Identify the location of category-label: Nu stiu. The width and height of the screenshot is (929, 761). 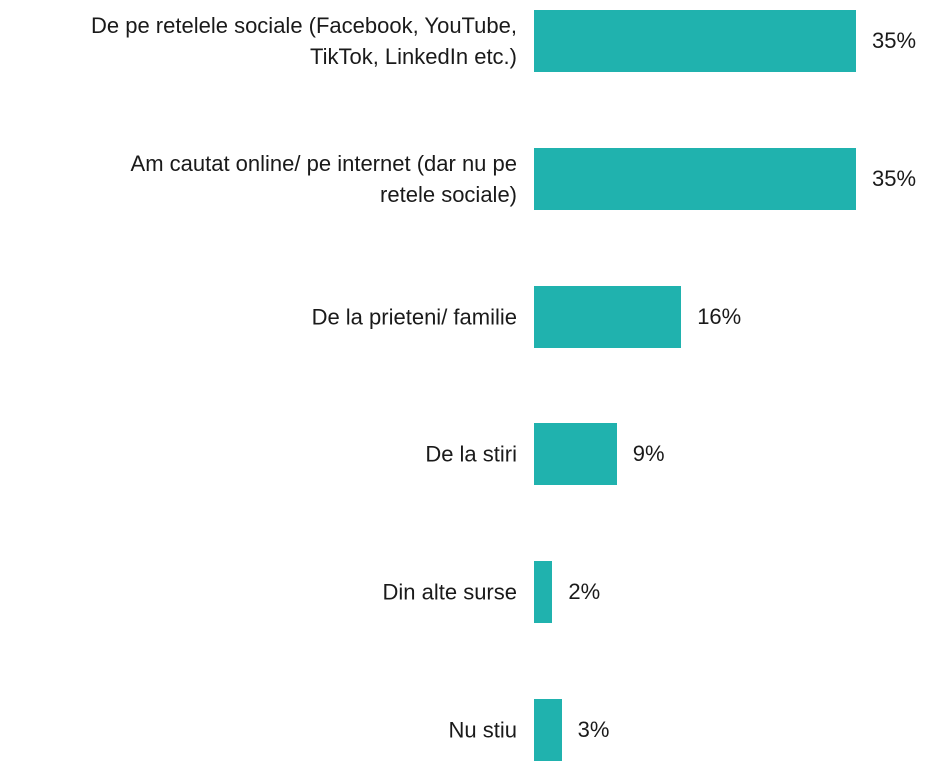
(482, 730).